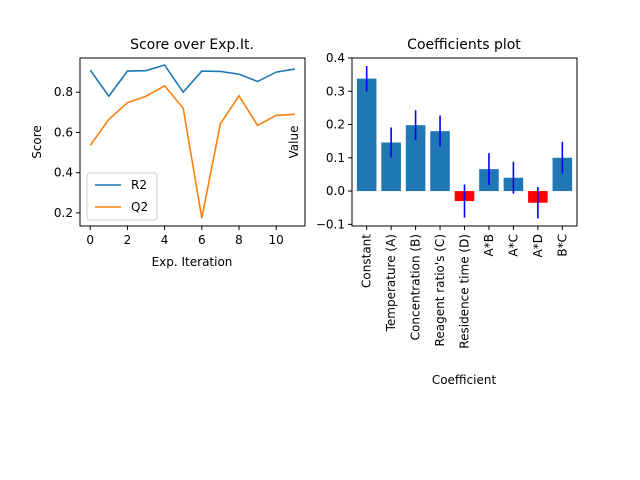 The height and width of the screenshot is (480, 640). What do you see at coordinates (367, 261) in the screenshot?
I see `x-tick-label: Constant` at bounding box center [367, 261].